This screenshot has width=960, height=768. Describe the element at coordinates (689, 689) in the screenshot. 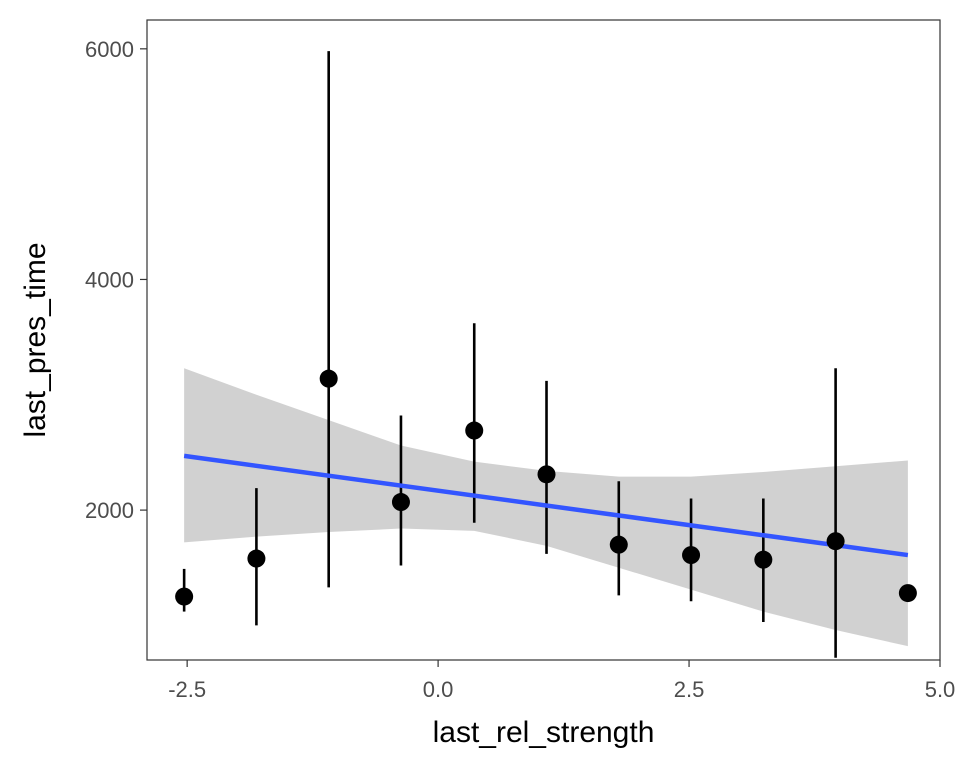

I see `x-tick-label-3: 2.5` at that location.